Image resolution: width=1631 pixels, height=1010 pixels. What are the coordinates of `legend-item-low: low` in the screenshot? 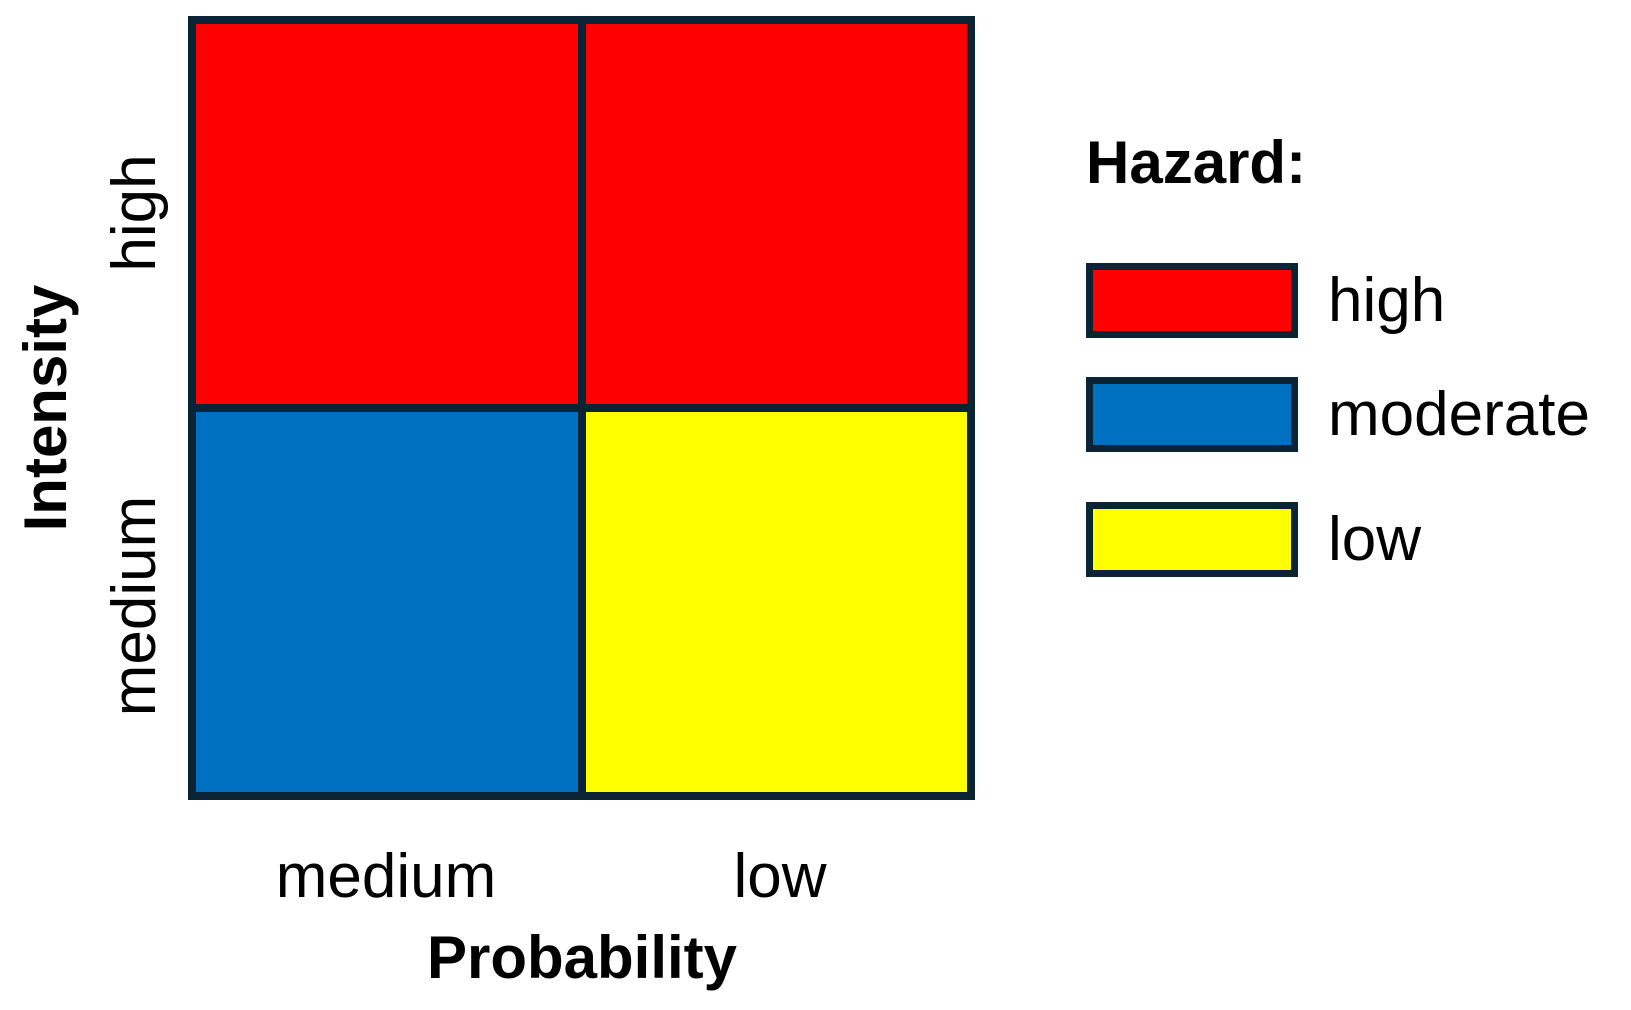 It's located at (1253, 539).